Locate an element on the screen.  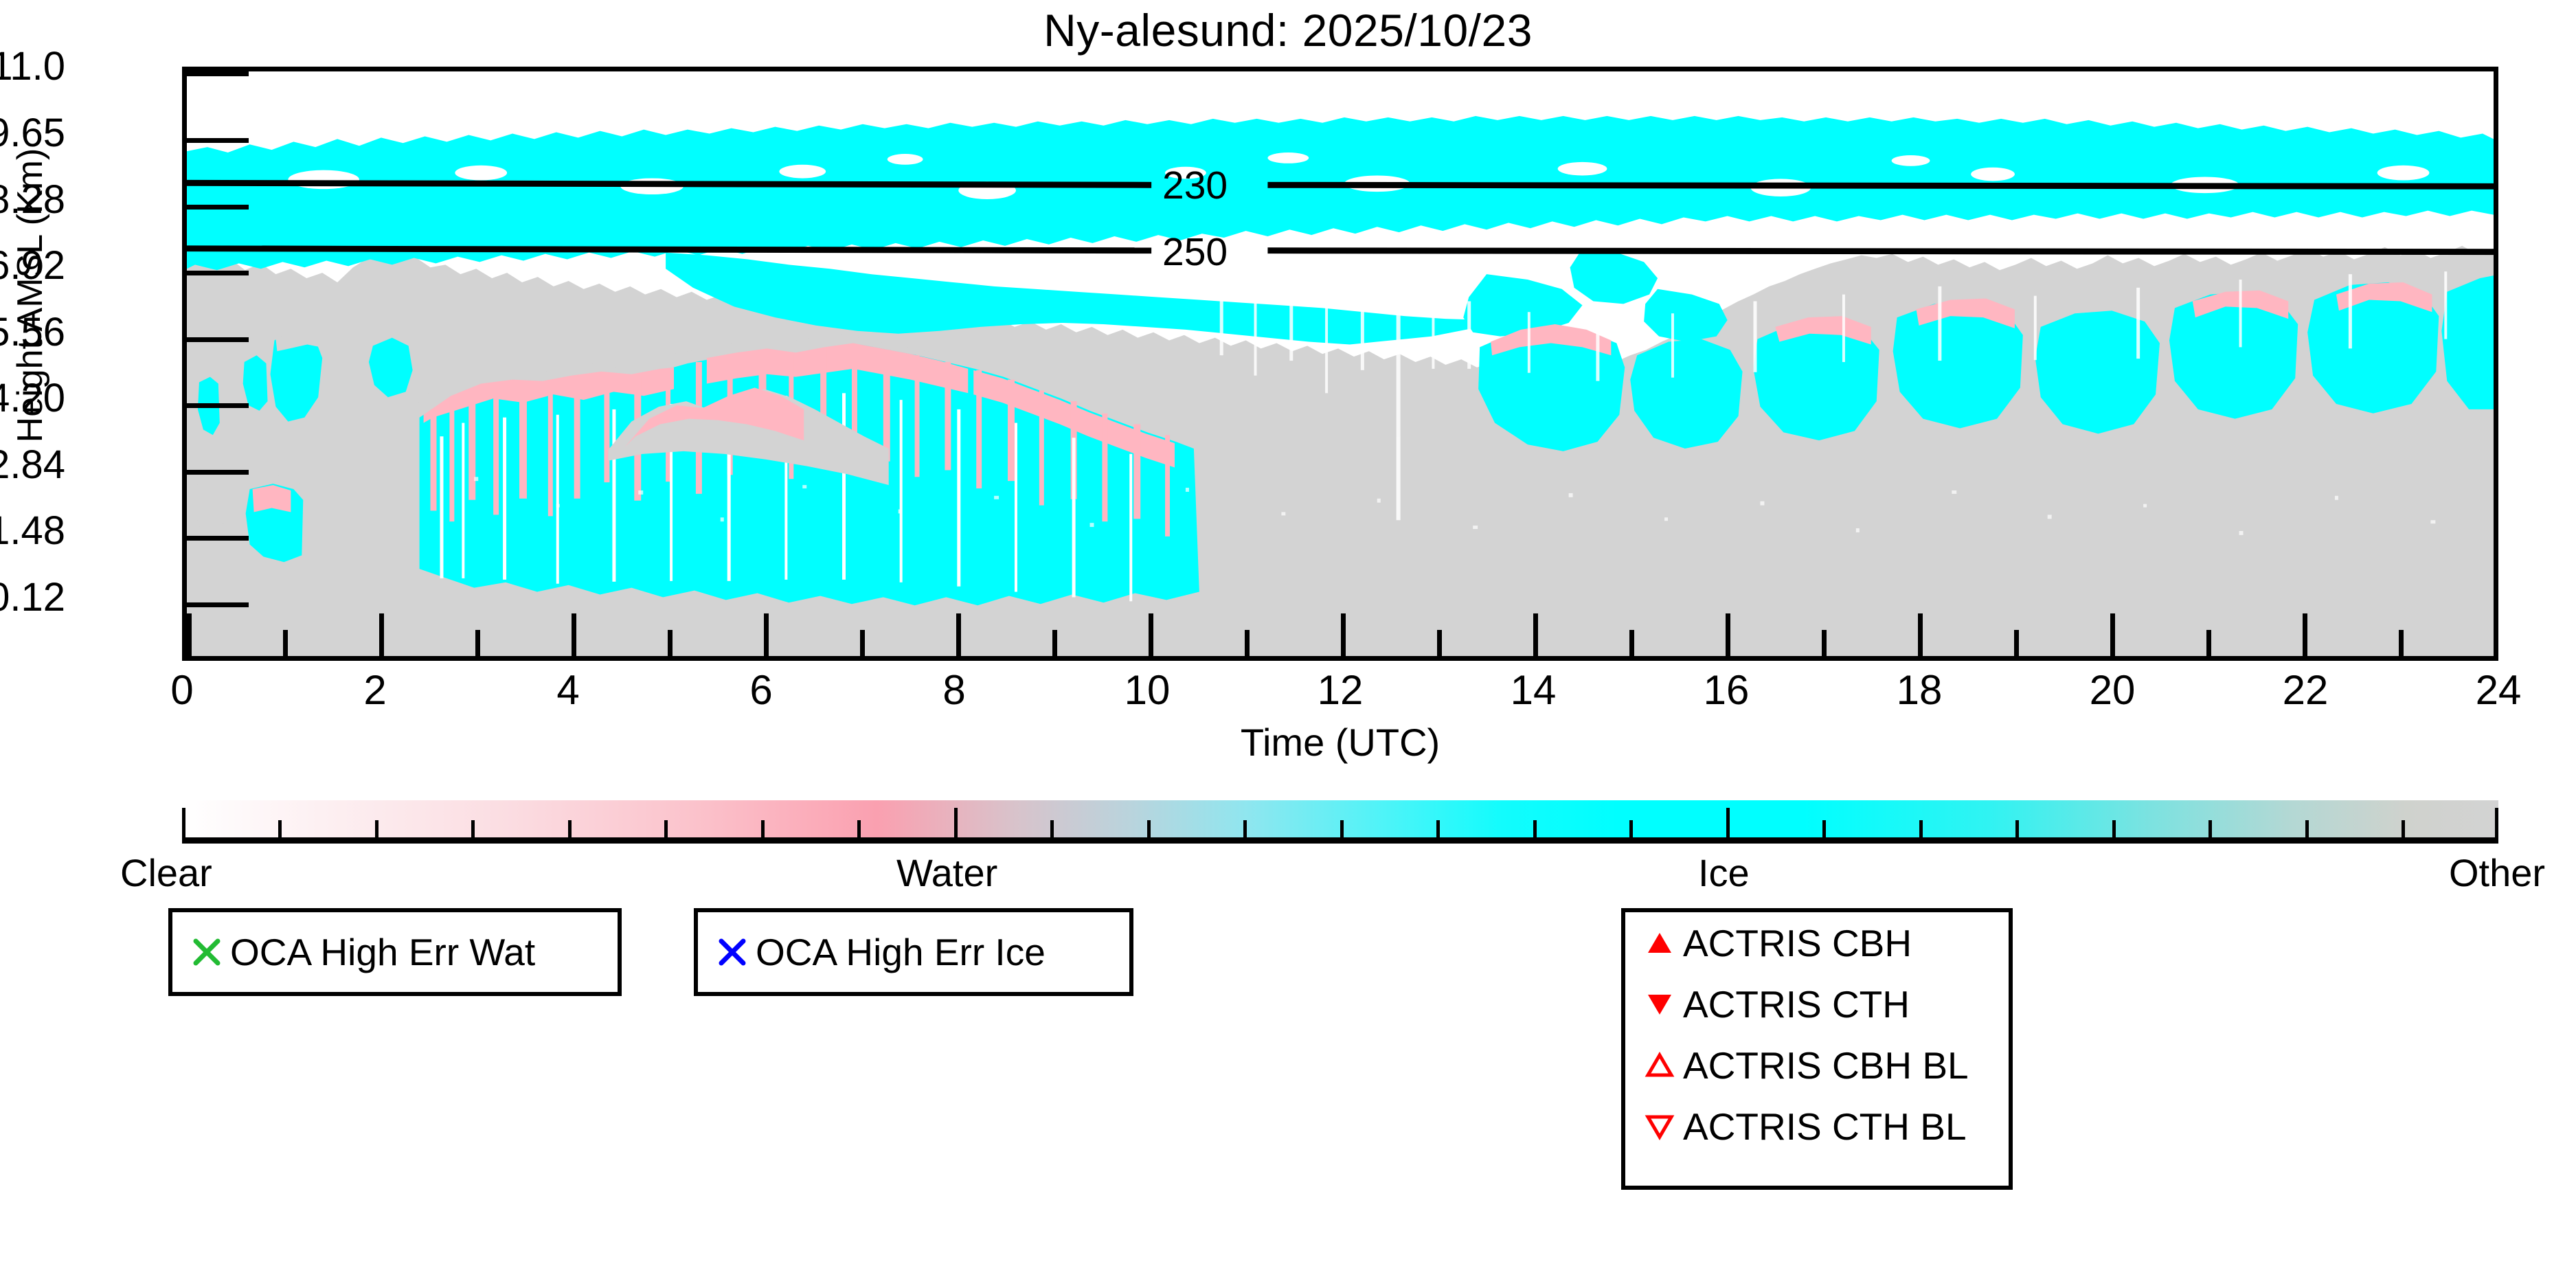
early-low-cell-water is located at coordinates (271, 498).